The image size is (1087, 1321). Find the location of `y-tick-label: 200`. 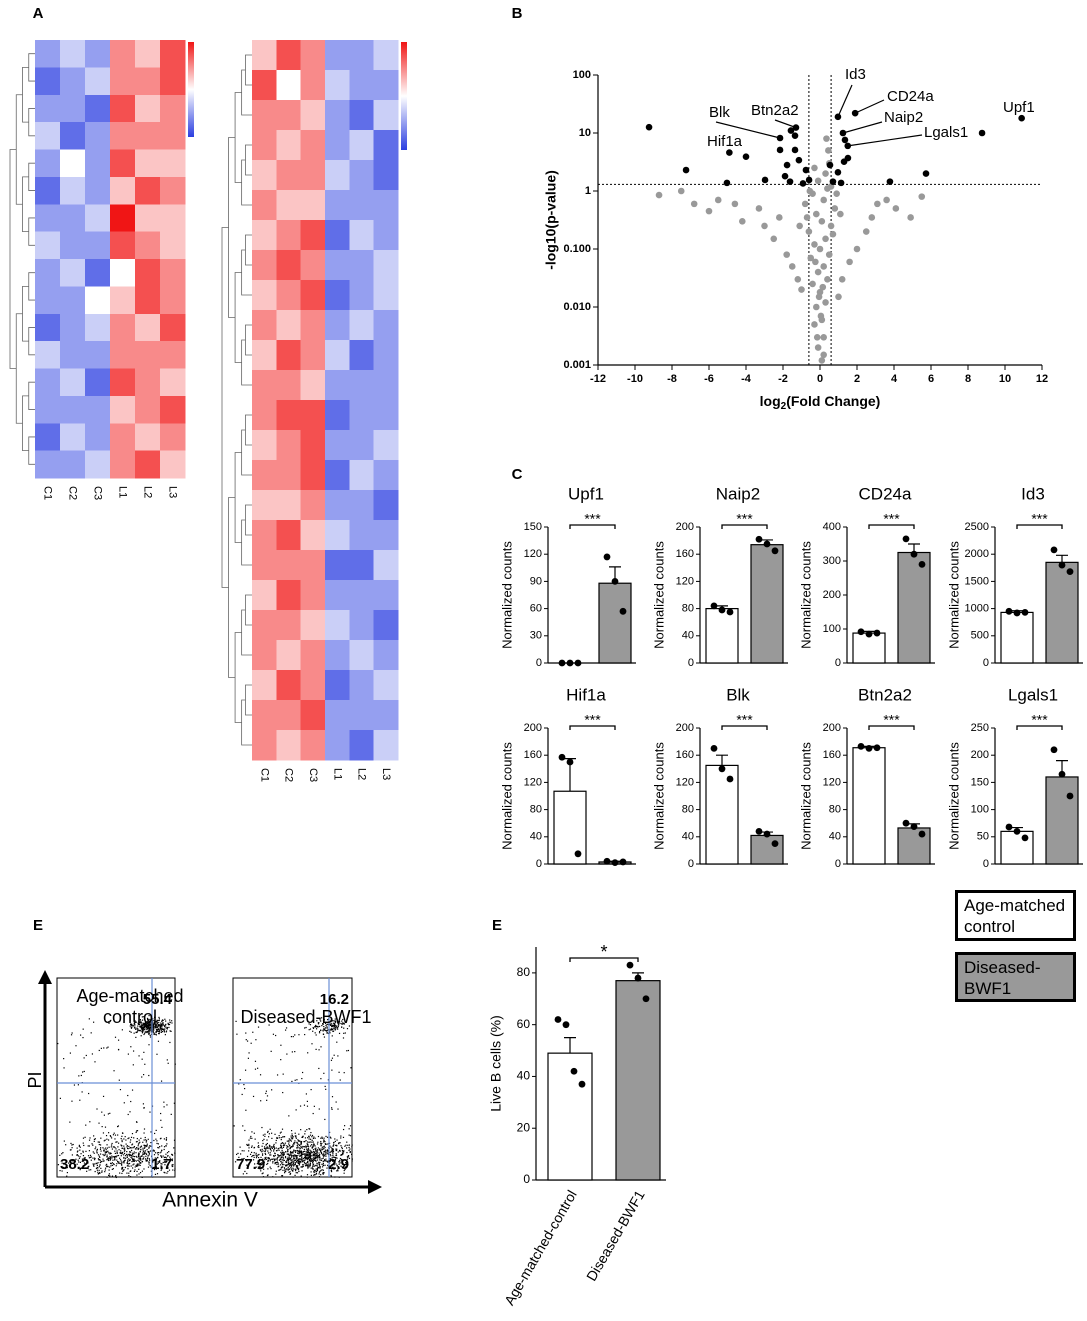

y-tick-label: 200 is located at coordinates (980, 755).